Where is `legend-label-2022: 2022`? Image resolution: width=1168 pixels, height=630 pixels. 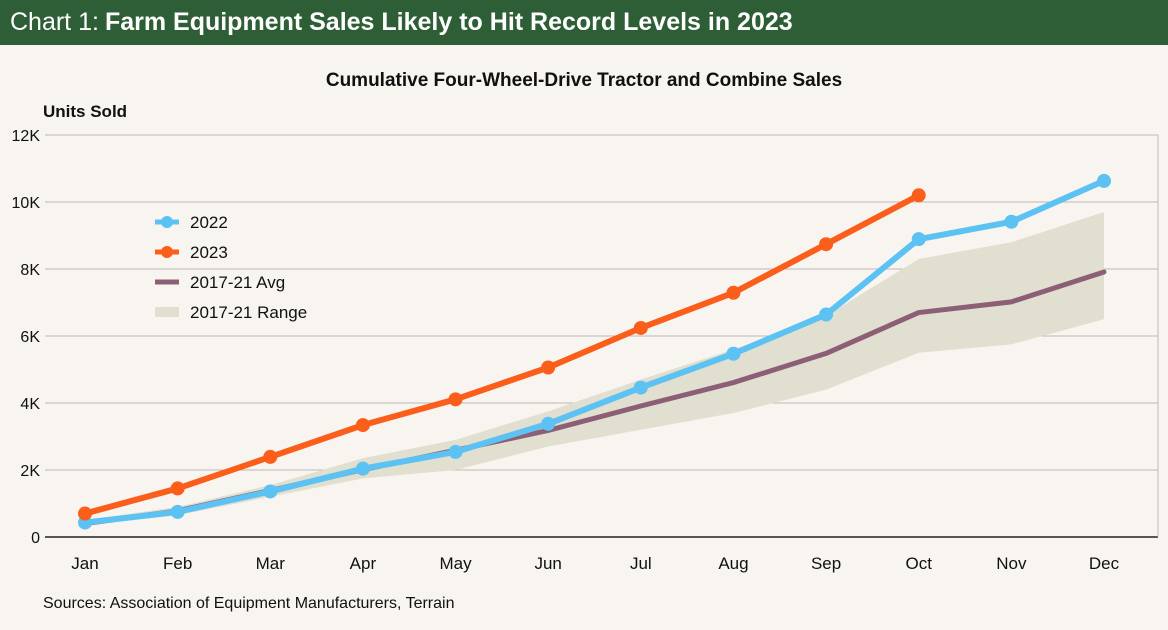 legend-label-2022: 2022 is located at coordinates (209, 222).